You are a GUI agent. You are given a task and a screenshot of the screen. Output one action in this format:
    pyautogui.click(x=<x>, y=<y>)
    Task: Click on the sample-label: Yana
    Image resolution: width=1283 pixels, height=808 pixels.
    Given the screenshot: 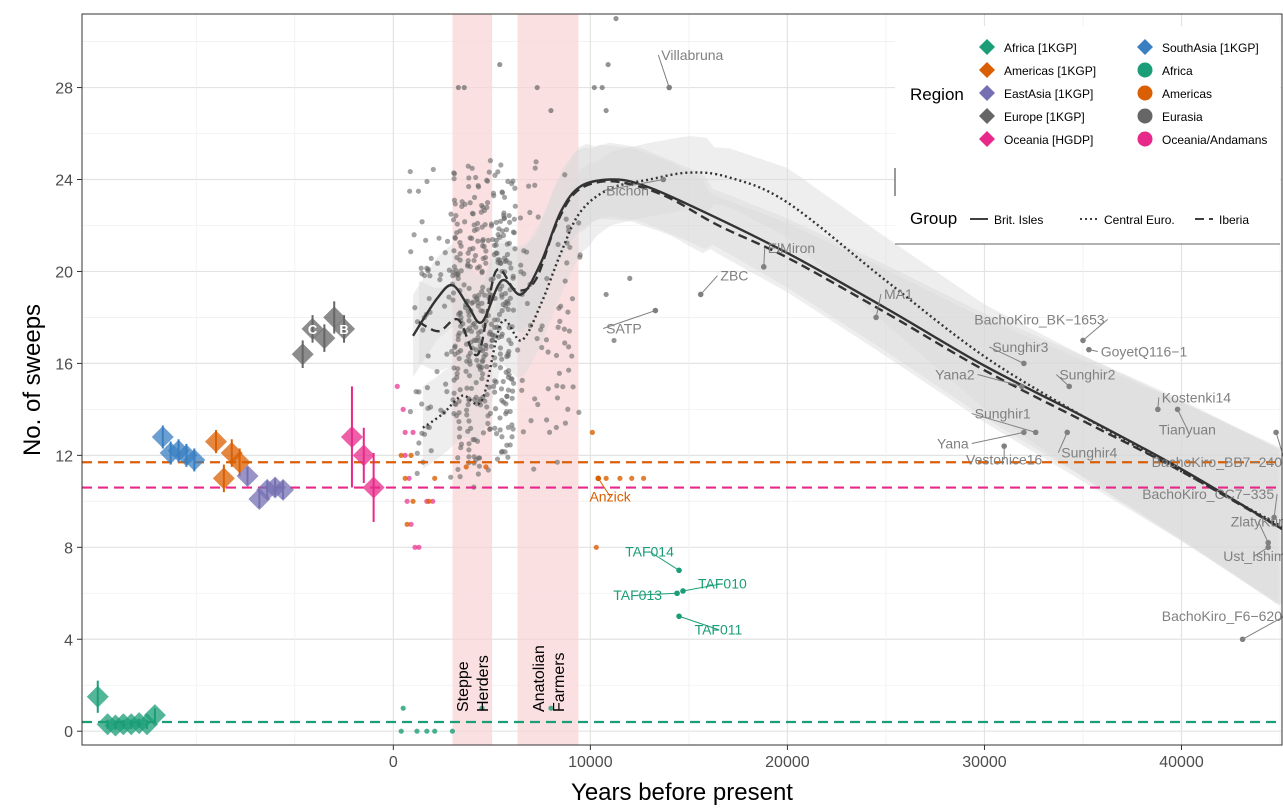 What is the action you would take?
    pyautogui.click(x=953, y=443)
    